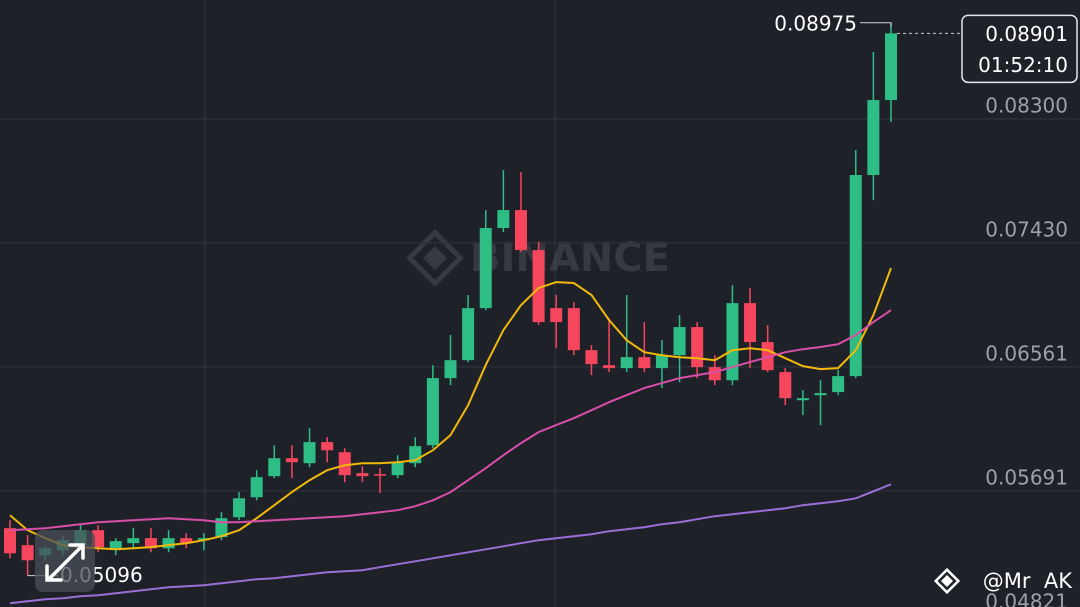  What do you see at coordinates (1028, 581) in the screenshot?
I see `credit-text: @Mr AK` at bounding box center [1028, 581].